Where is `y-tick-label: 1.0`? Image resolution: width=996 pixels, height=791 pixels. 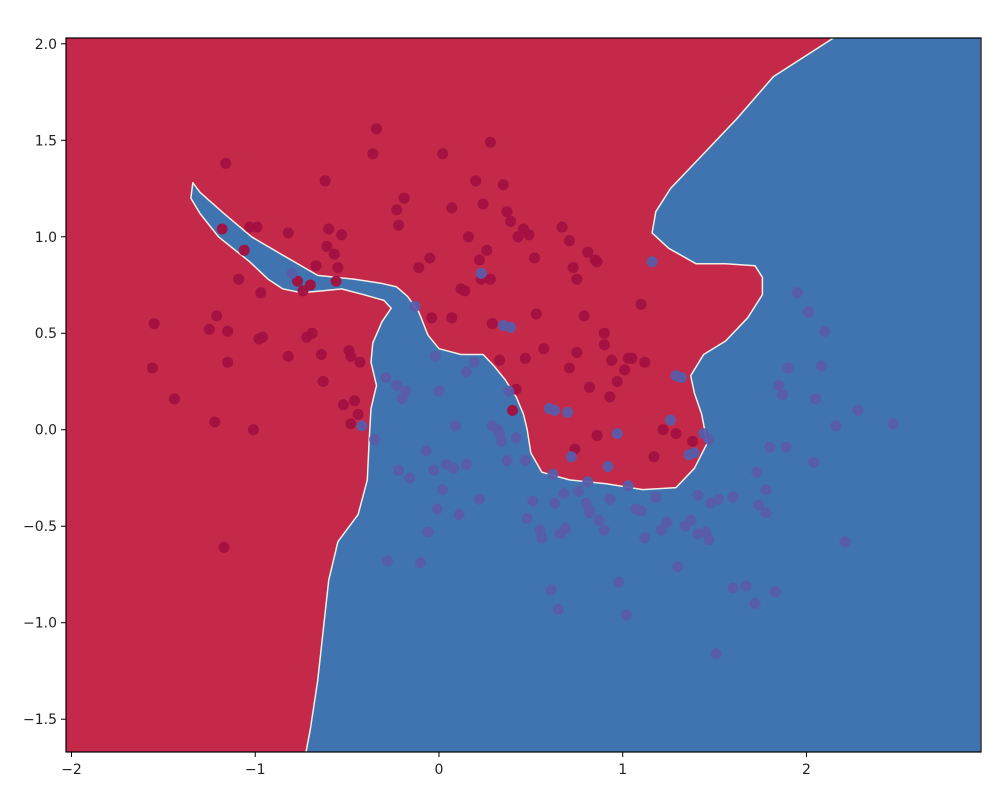
y-tick-label: 1.0 is located at coordinates (46, 238).